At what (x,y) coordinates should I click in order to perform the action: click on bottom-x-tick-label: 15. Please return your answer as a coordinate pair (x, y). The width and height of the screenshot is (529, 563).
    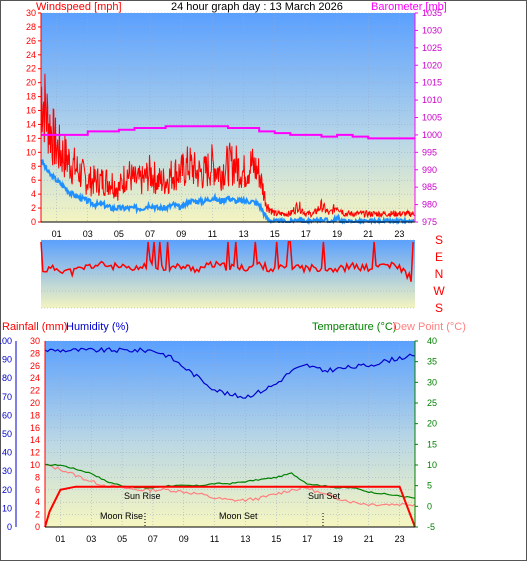
    Looking at the image, I should click on (276, 539).